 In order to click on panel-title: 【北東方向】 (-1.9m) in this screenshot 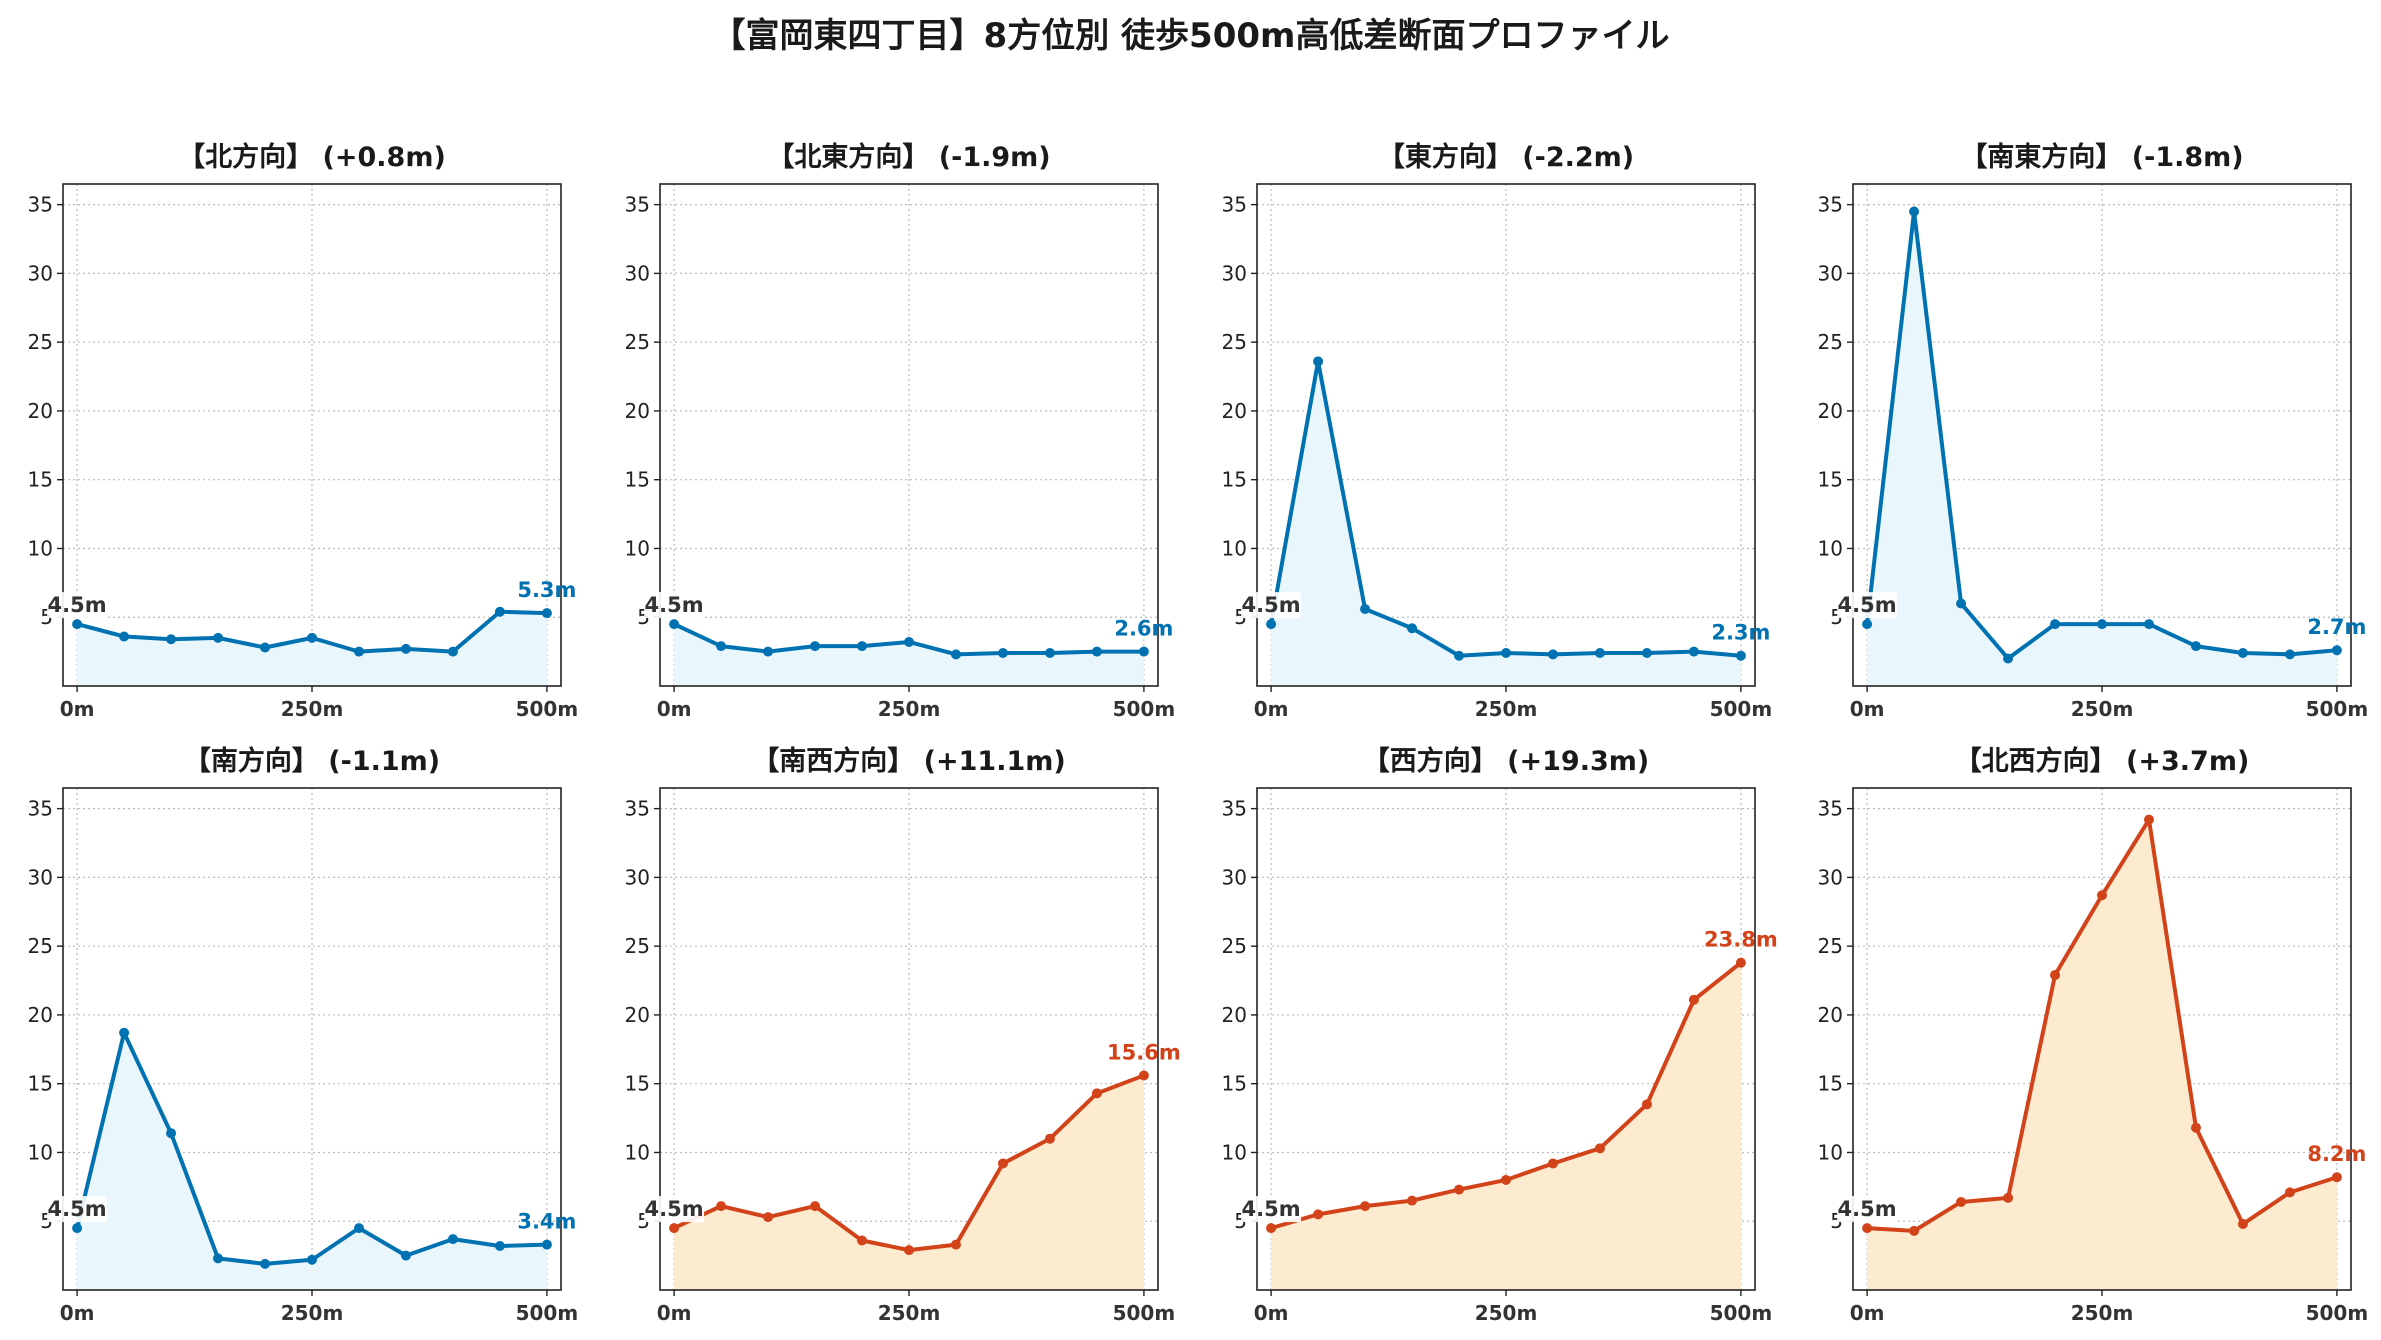, I will do `click(908, 157)`.